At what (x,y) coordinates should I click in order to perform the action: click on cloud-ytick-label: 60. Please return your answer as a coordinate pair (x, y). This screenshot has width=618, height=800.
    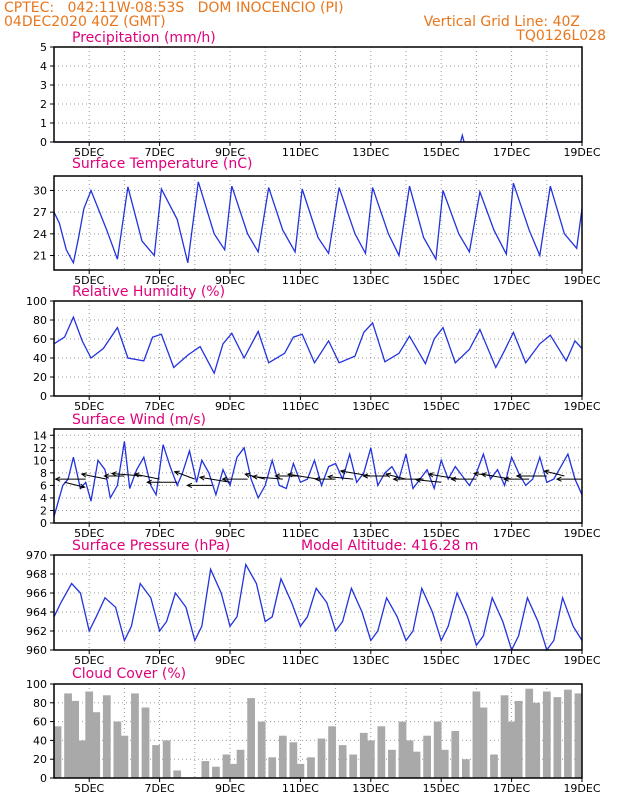
    Looking at the image, I should click on (40, 722).